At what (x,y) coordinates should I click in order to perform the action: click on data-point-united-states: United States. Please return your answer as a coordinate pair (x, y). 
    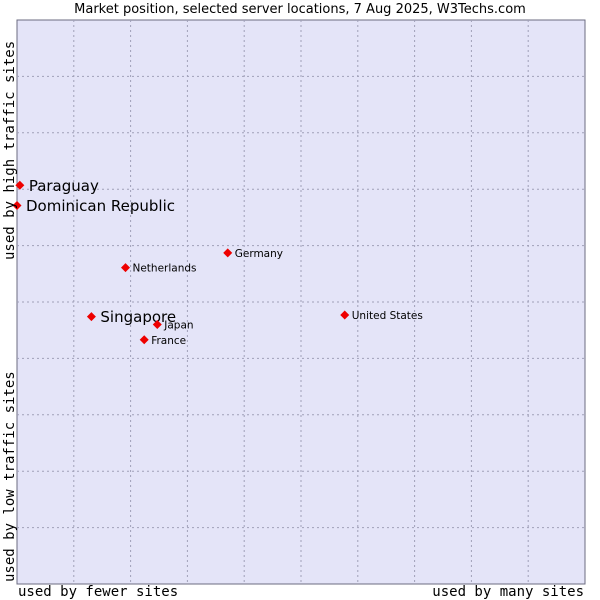
    Looking at the image, I should click on (381, 316).